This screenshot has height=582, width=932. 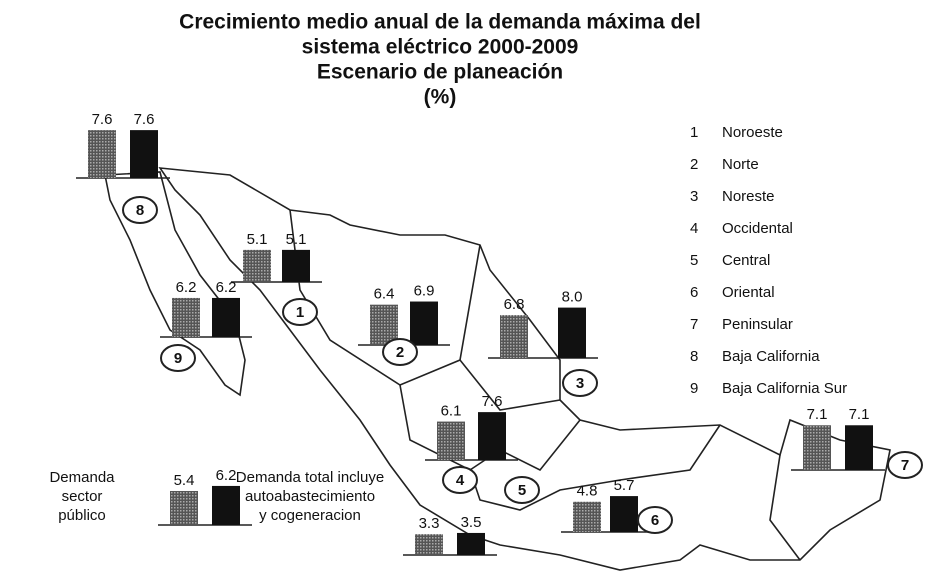 I want to click on region-number: 9, so click(x=178, y=358).